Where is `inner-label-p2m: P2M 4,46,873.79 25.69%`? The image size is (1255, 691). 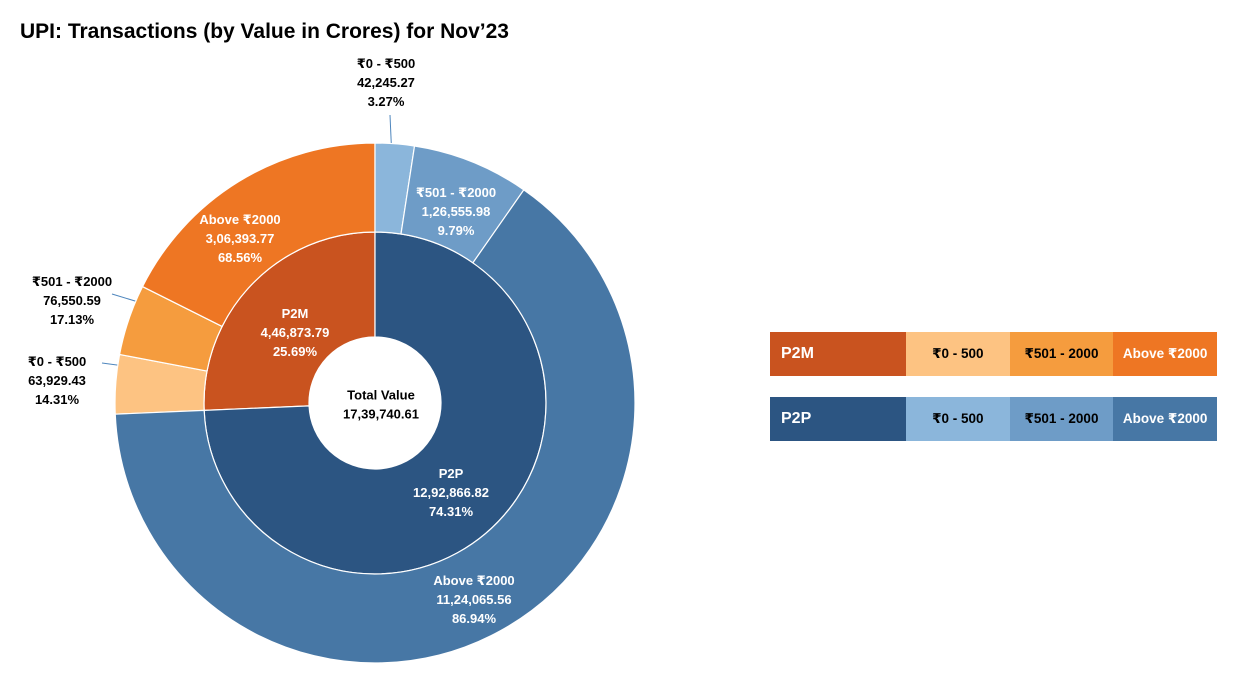 inner-label-p2m: P2M 4,46,873.79 25.69% is located at coordinates (295, 332).